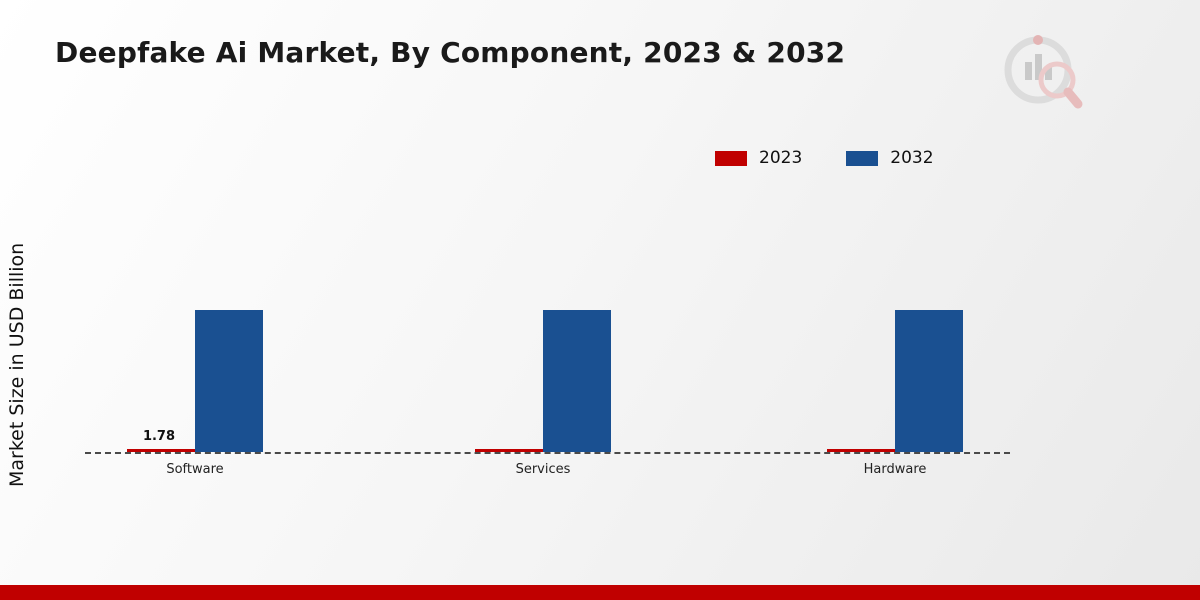  Describe the element at coordinates (161, 450) in the screenshot. I see `bar-2023-software` at that location.